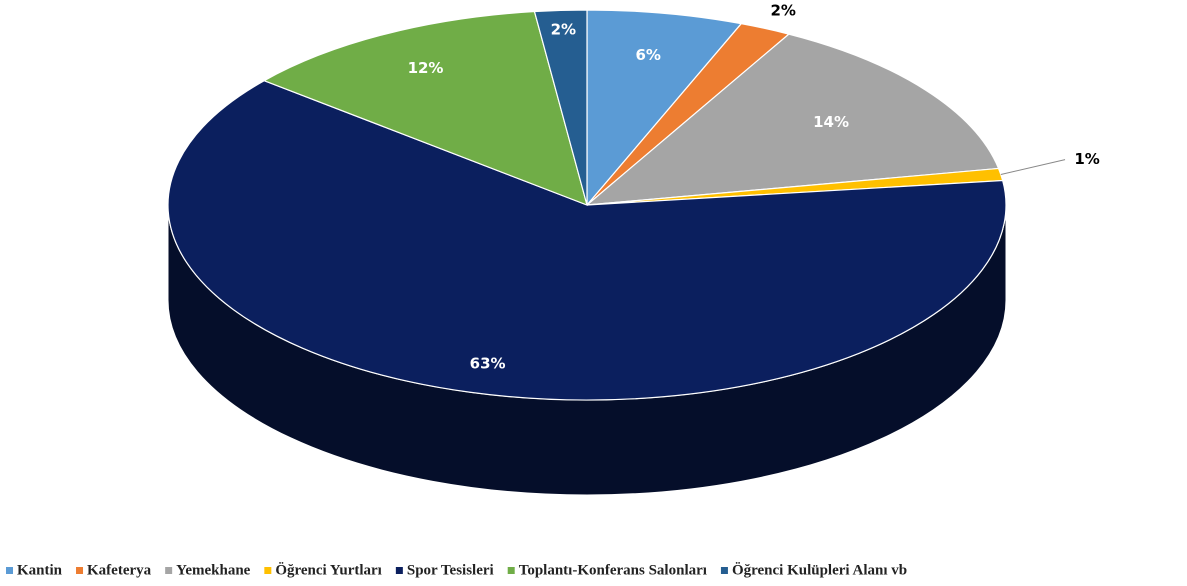 The height and width of the screenshot is (586, 1187). I want to click on leader-line, so click(1033, 167).